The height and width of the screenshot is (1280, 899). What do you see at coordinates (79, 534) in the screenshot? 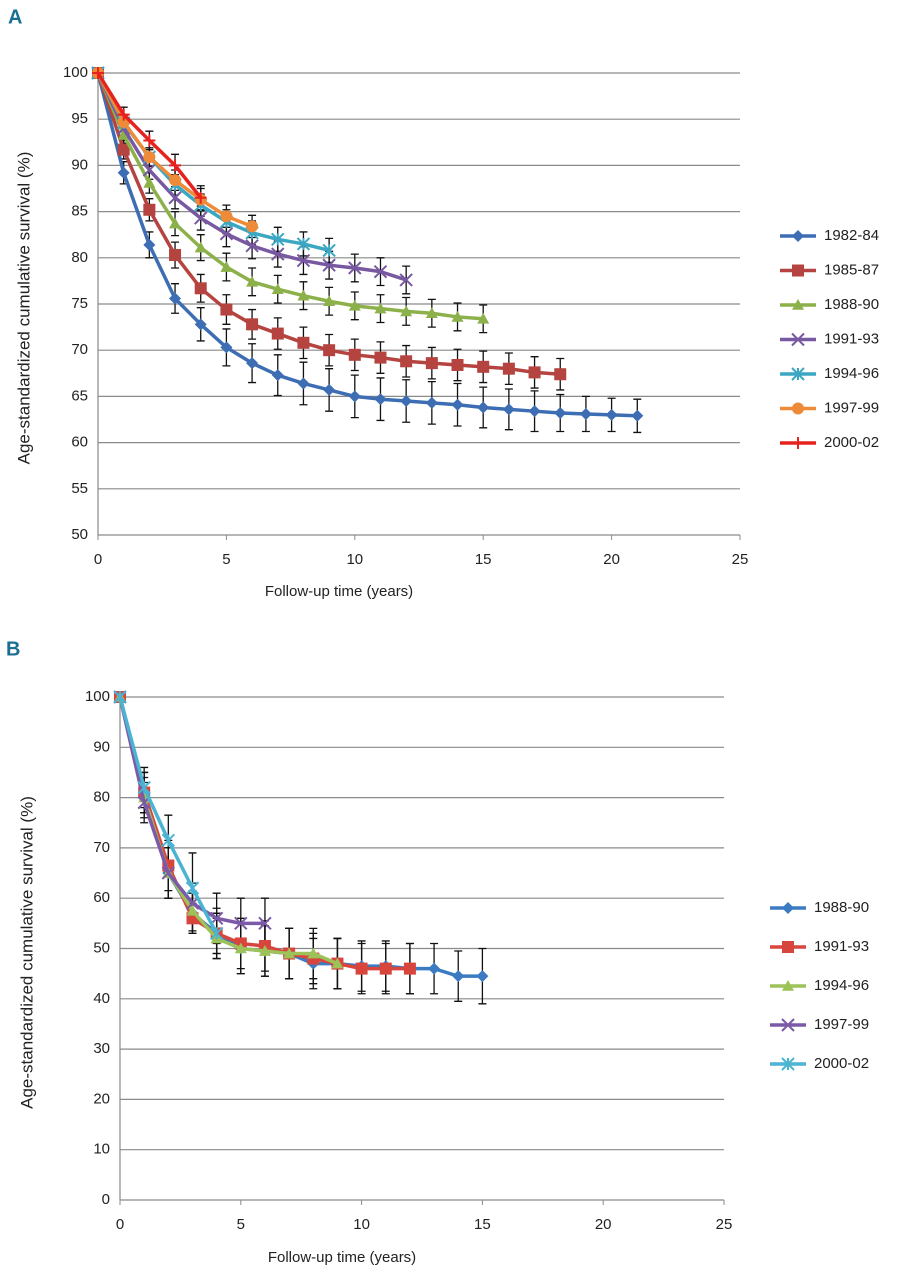
I see `y-tick-label: 50` at bounding box center [79, 534].